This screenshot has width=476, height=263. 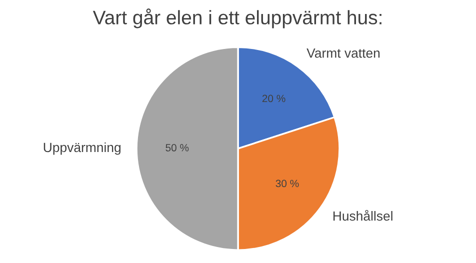 I want to click on slice-label: Varmt vatten, so click(x=343, y=53).